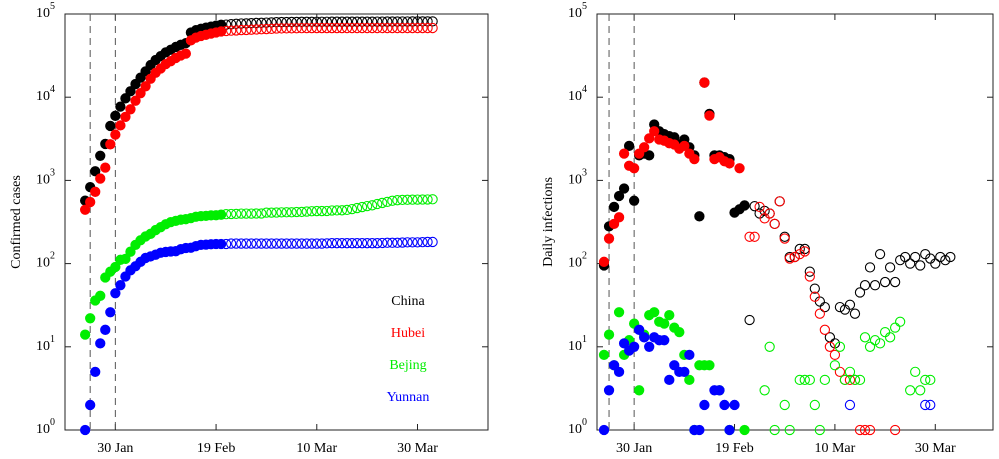 The height and width of the screenshot is (459, 999). I want to click on legend-entry: Bejing, so click(407, 365).